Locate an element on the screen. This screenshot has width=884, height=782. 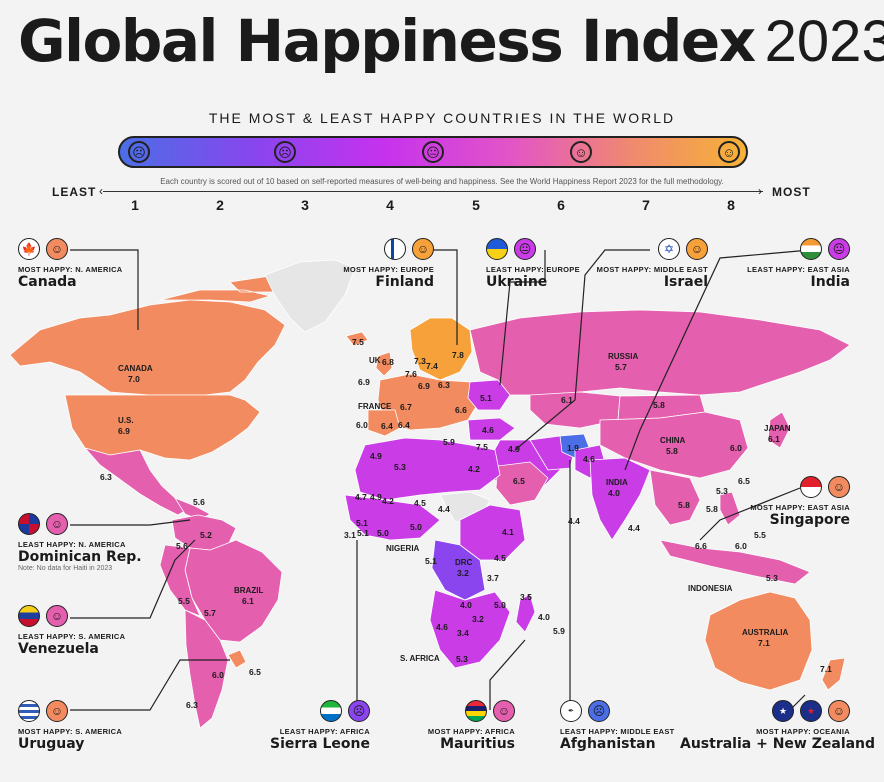
callout-country: Israel is located at coordinates (685, 282).